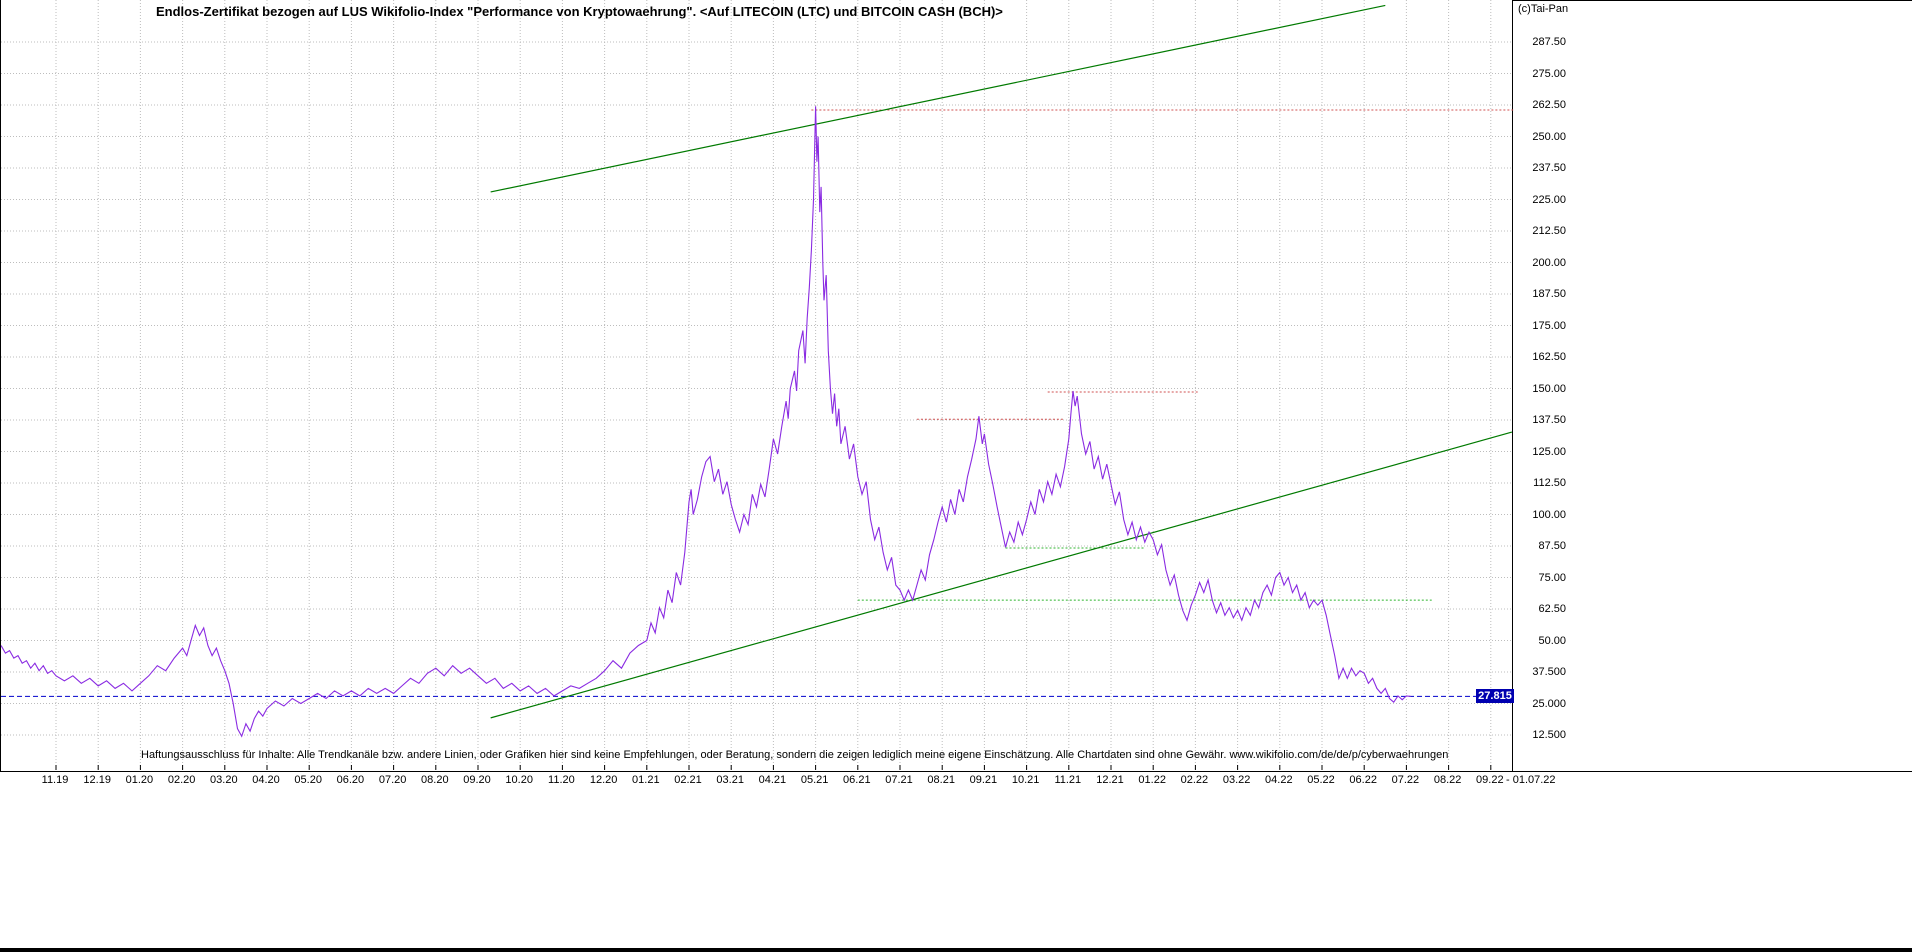  I want to click on x-axis-label: 02.20, so click(181, 780).